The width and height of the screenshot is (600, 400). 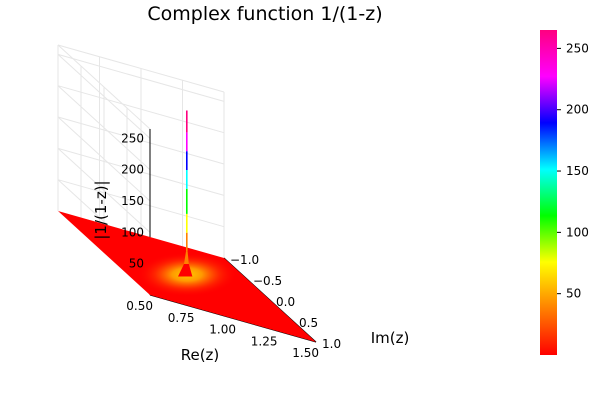 What do you see at coordinates (181, 318) in the screenshot?
I see `x-tick-label: 0.75` at bounding box center [181, 318].